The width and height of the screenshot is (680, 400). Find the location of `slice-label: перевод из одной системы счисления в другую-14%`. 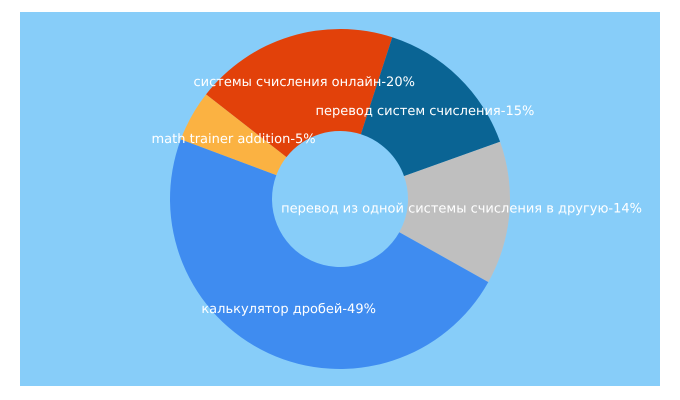

slice-label: перевод из одной системы счисления в другую-14% is located at coordinates (461, 209).